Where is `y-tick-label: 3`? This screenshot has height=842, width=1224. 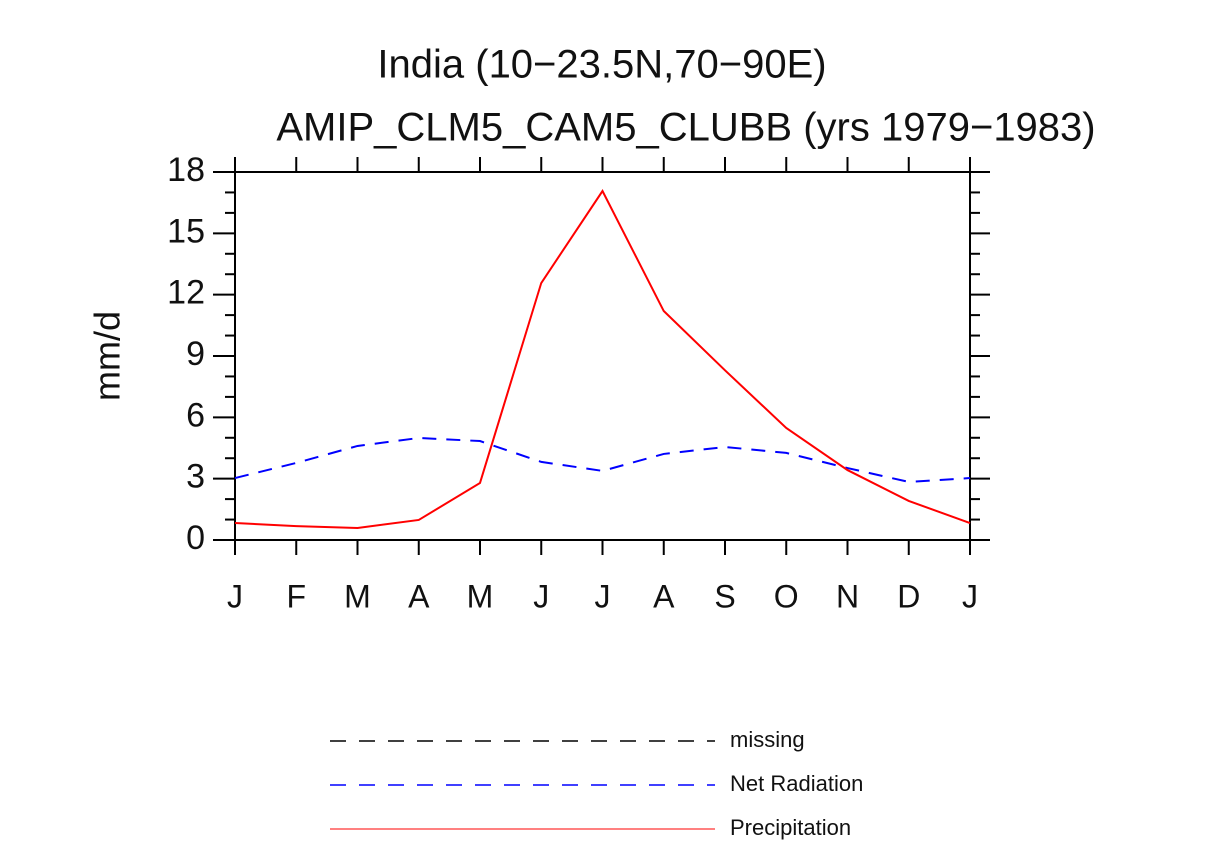 y-tick-label: 3 is located at coordinates (195, 477).